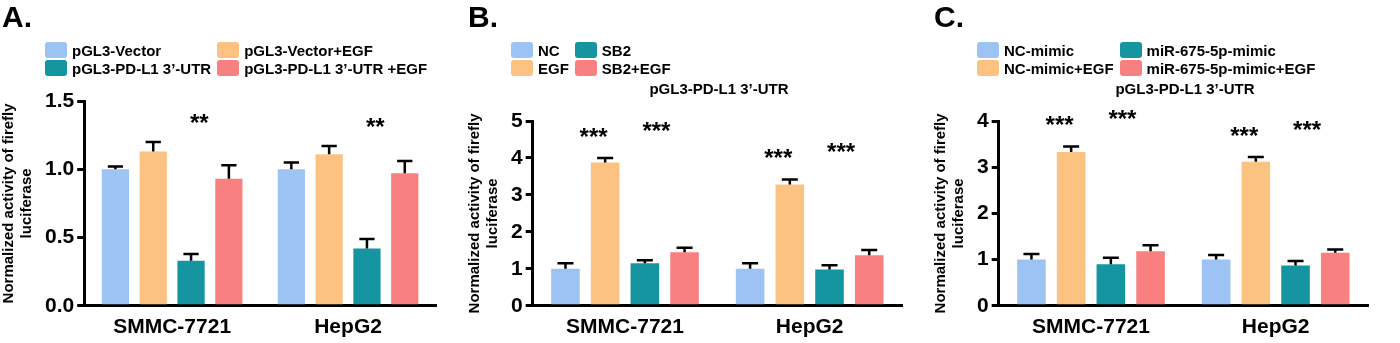  What do you see at coordinates (17, 17) in the screenshot?
I see `chart-title: A.` at bounding box center [17, 17].